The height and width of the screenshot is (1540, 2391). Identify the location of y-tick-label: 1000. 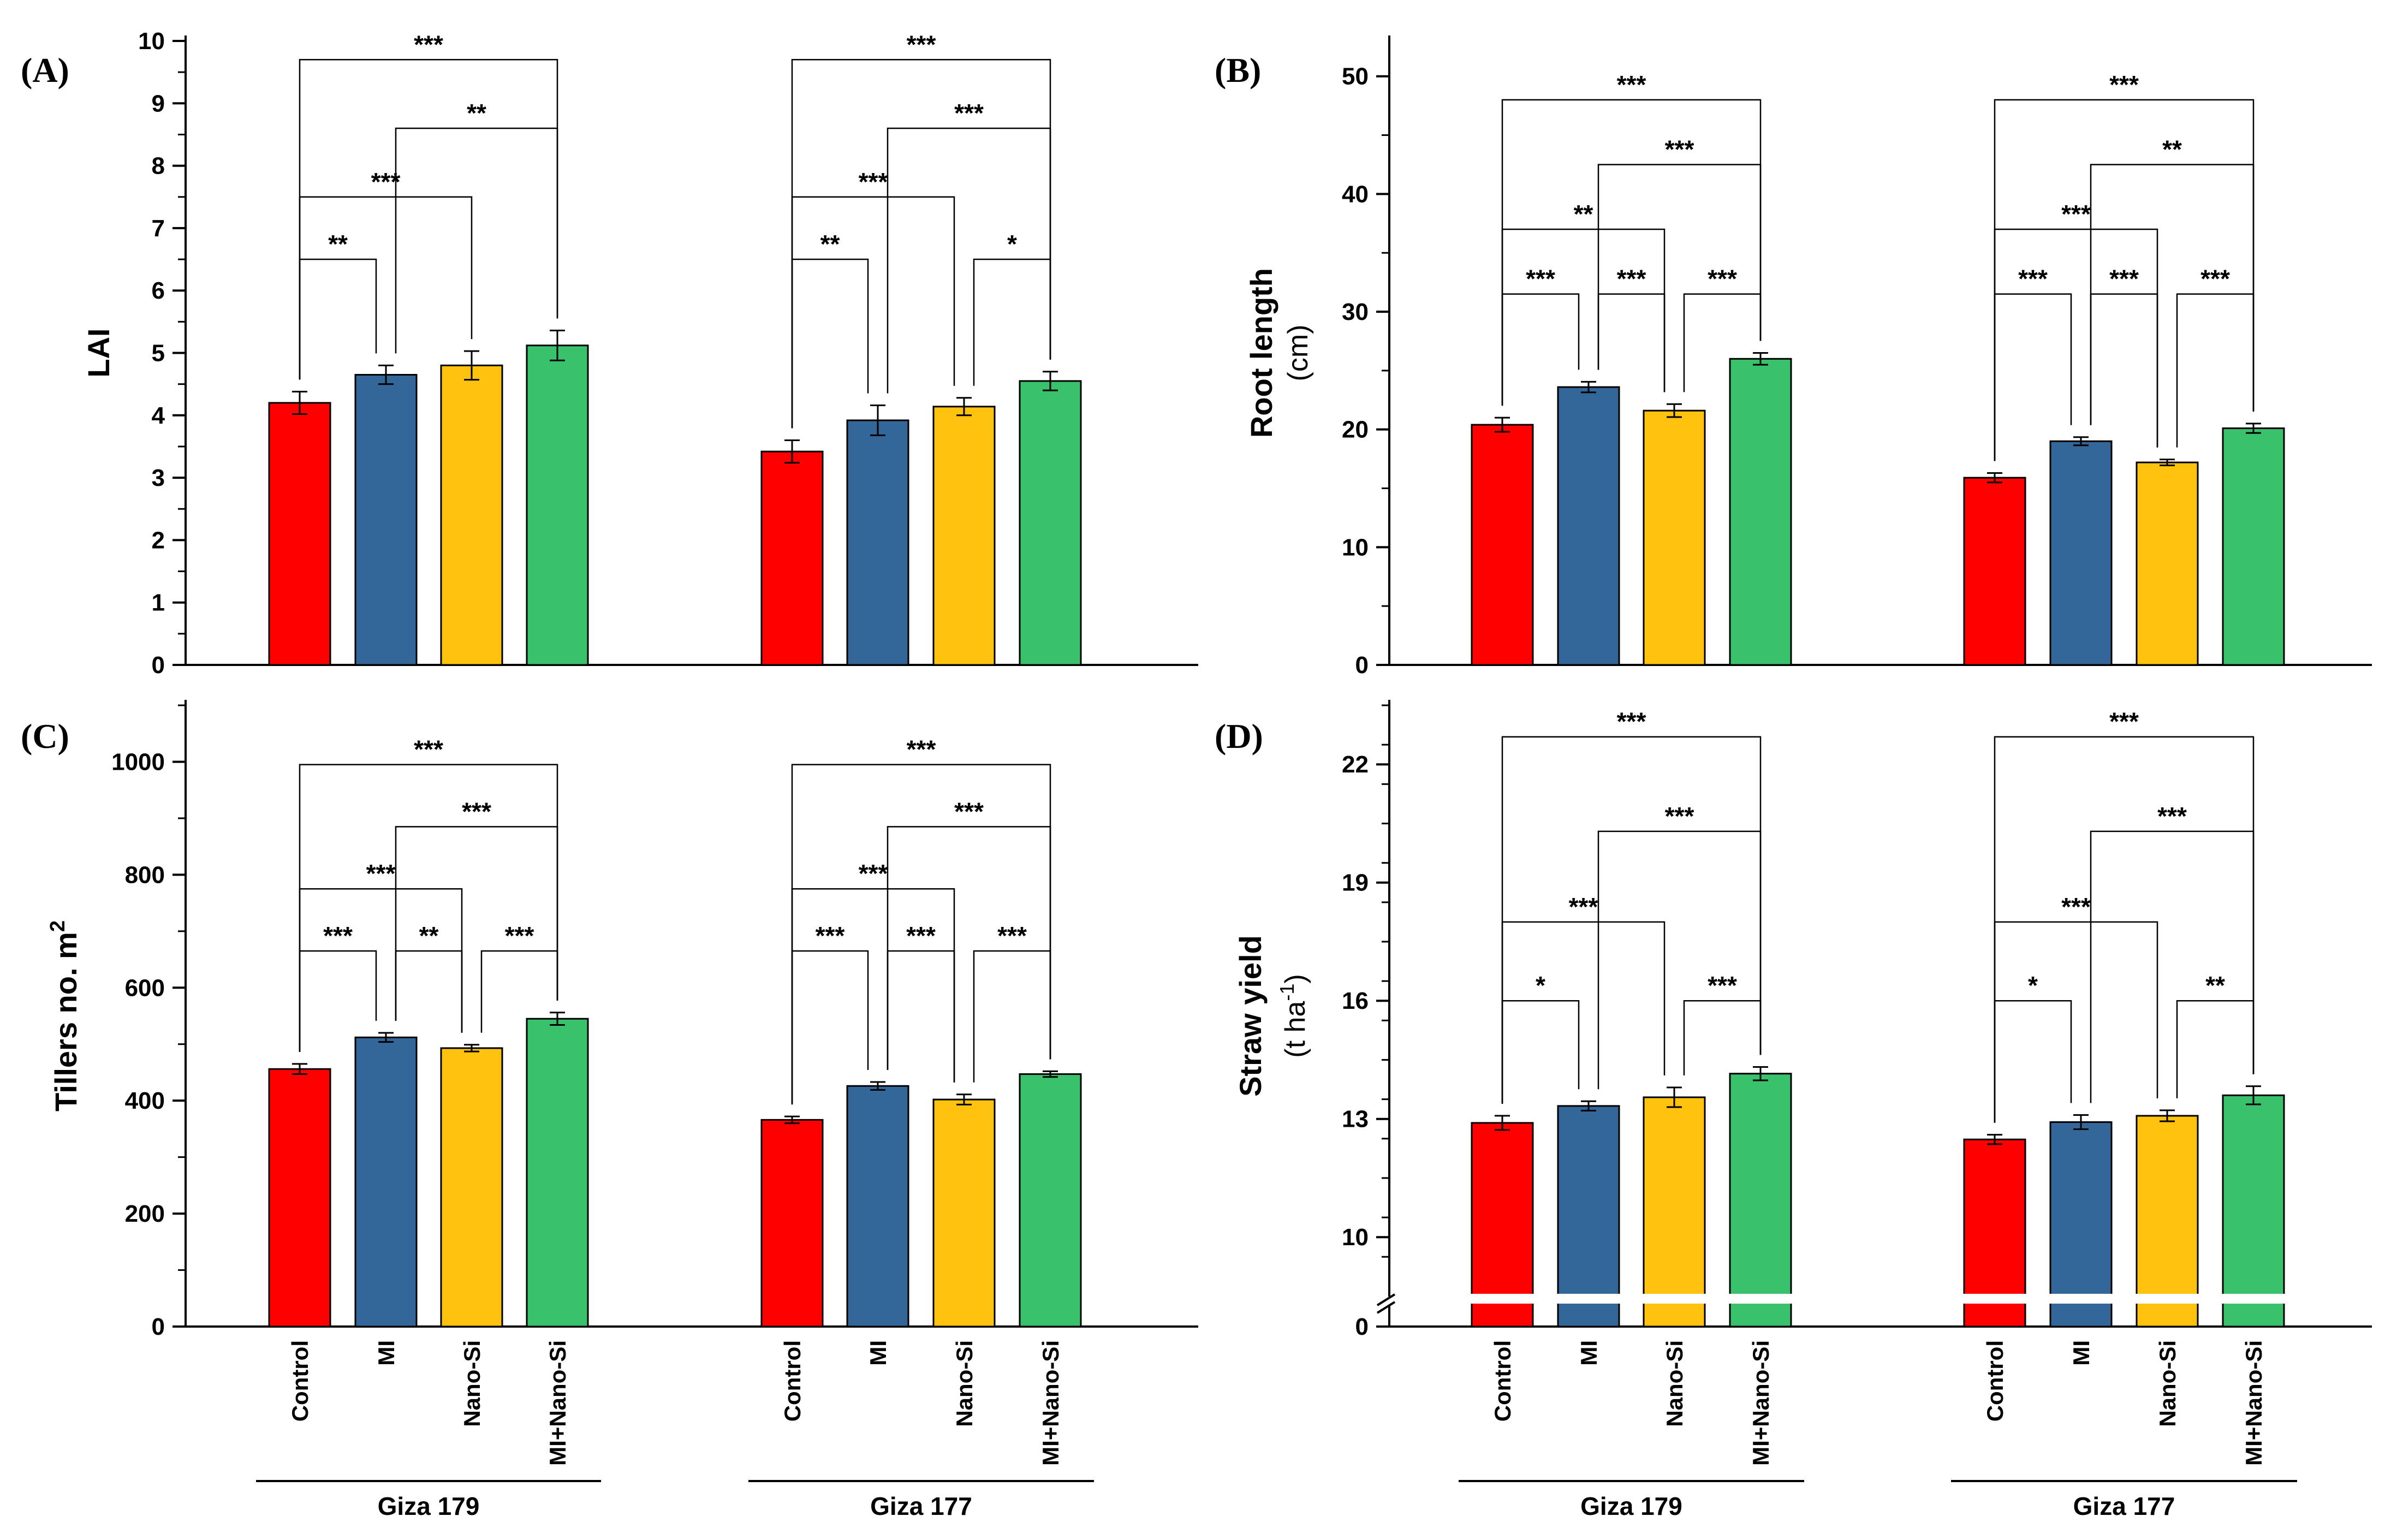
(138, 761).